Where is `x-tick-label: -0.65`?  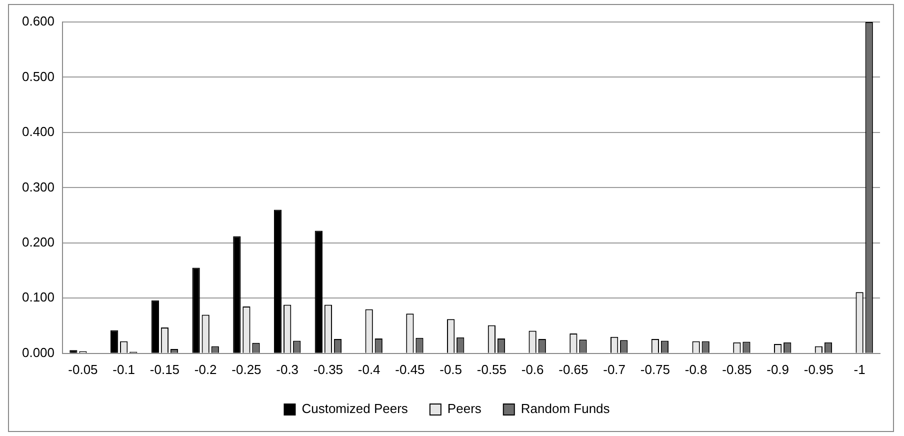
x-tick-label: -0.65 is located at coordinates (573, 369).